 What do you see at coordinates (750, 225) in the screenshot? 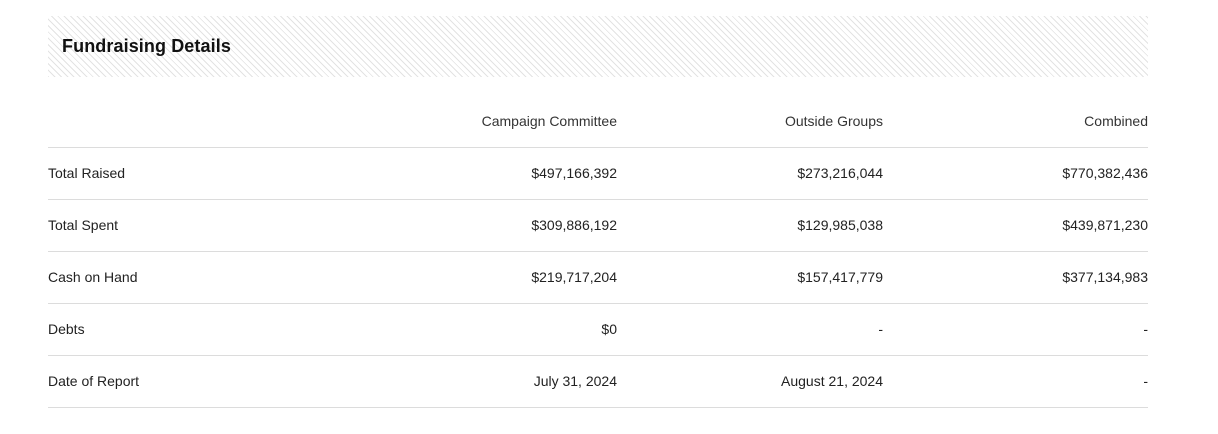
I see `cell-outside-groups: $129,985,038` at bounding box center [750, 225].